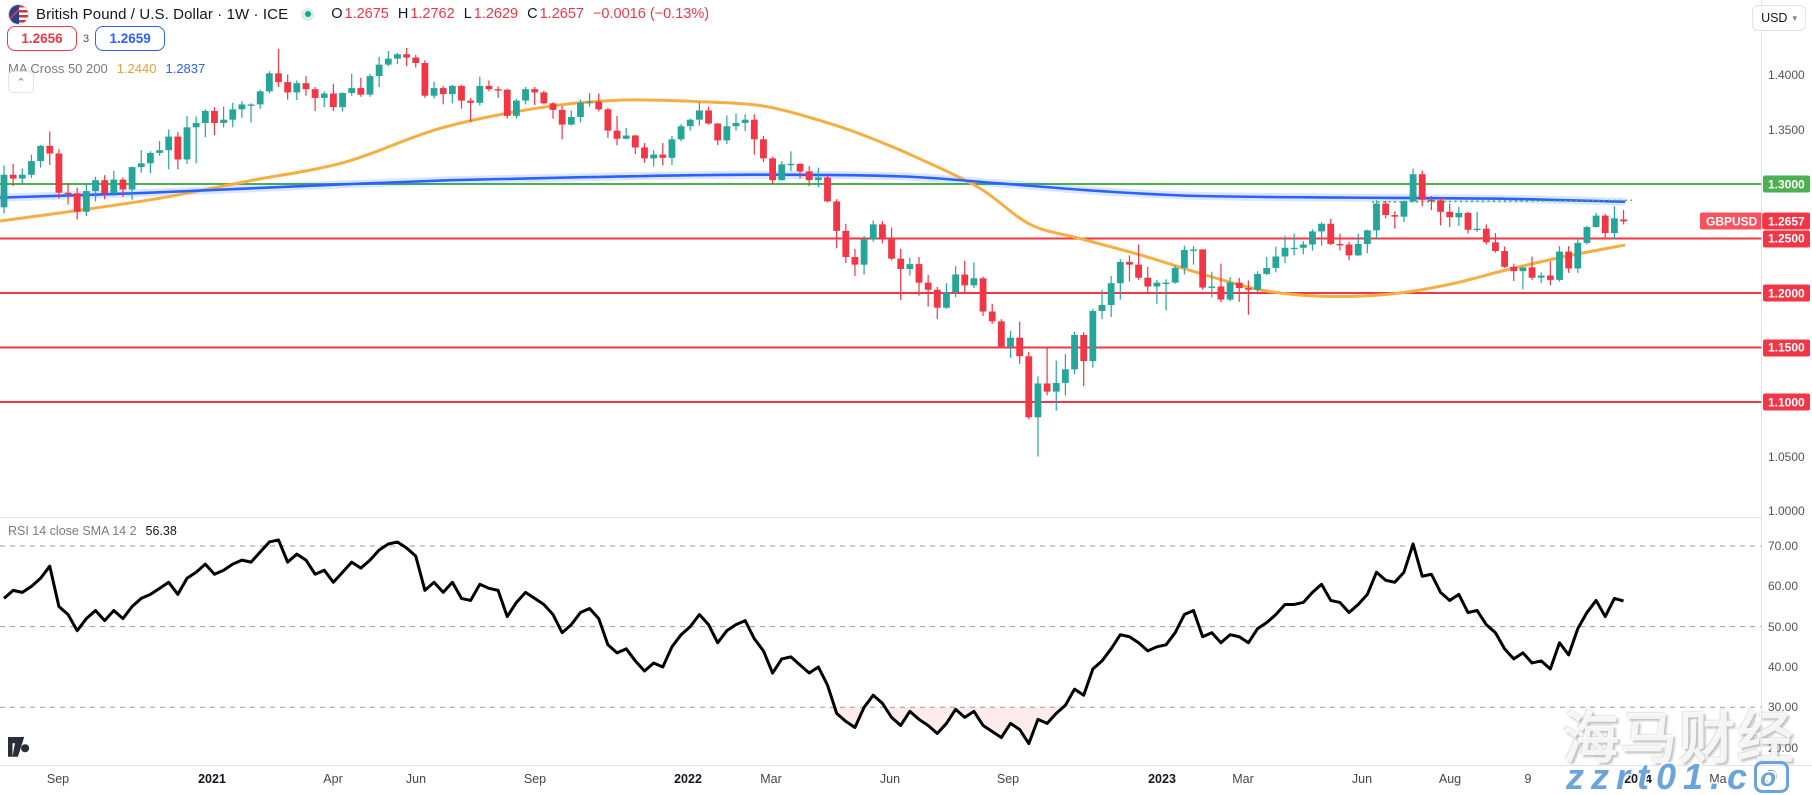  I want to click on price-axis, so click(1786, 382).